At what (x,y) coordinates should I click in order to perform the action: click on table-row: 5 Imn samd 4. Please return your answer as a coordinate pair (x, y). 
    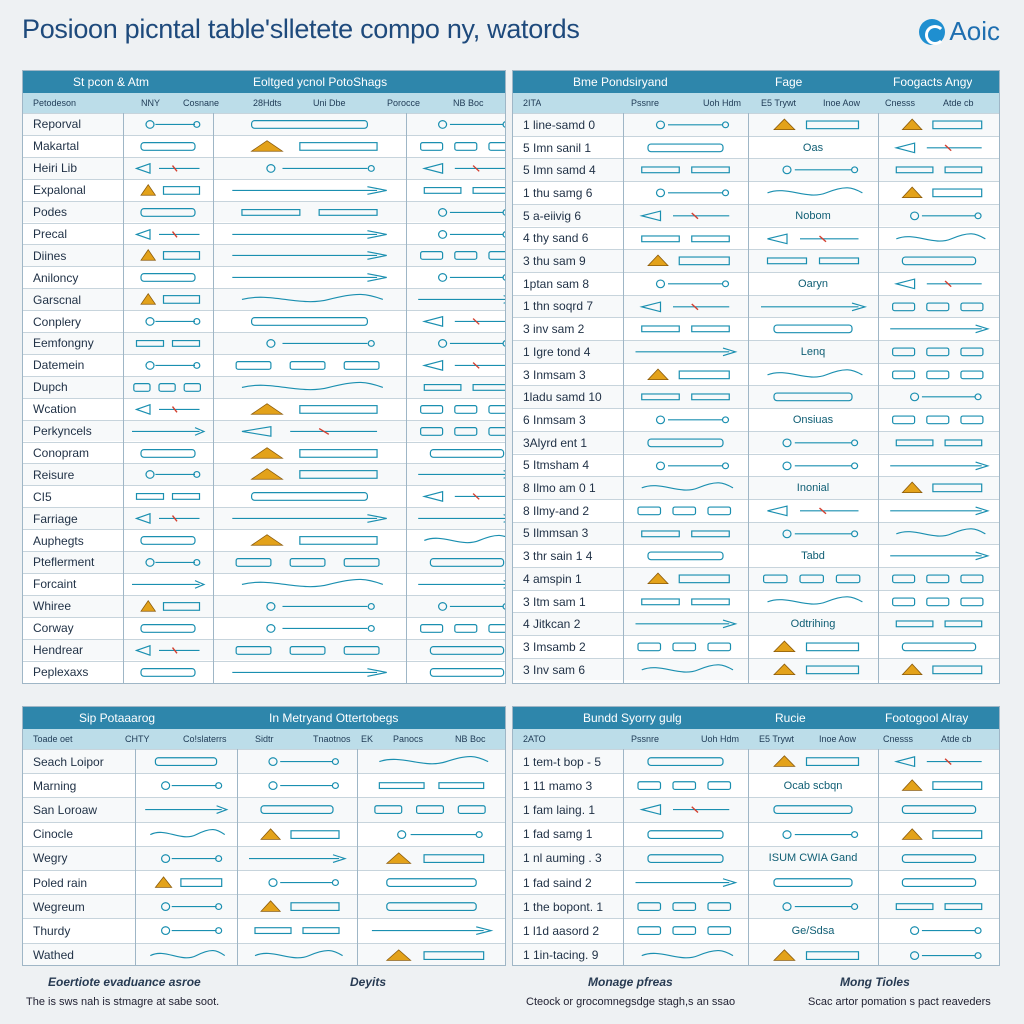
    Looking at the image, I should click on (756, 170).